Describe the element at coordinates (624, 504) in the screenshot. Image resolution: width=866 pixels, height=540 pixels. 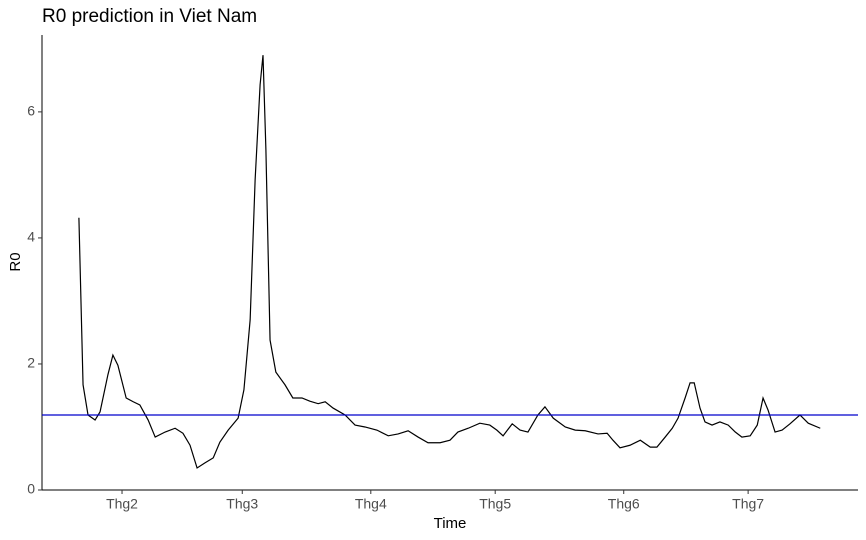
I see `x-tick-label: Thg6` at that location.